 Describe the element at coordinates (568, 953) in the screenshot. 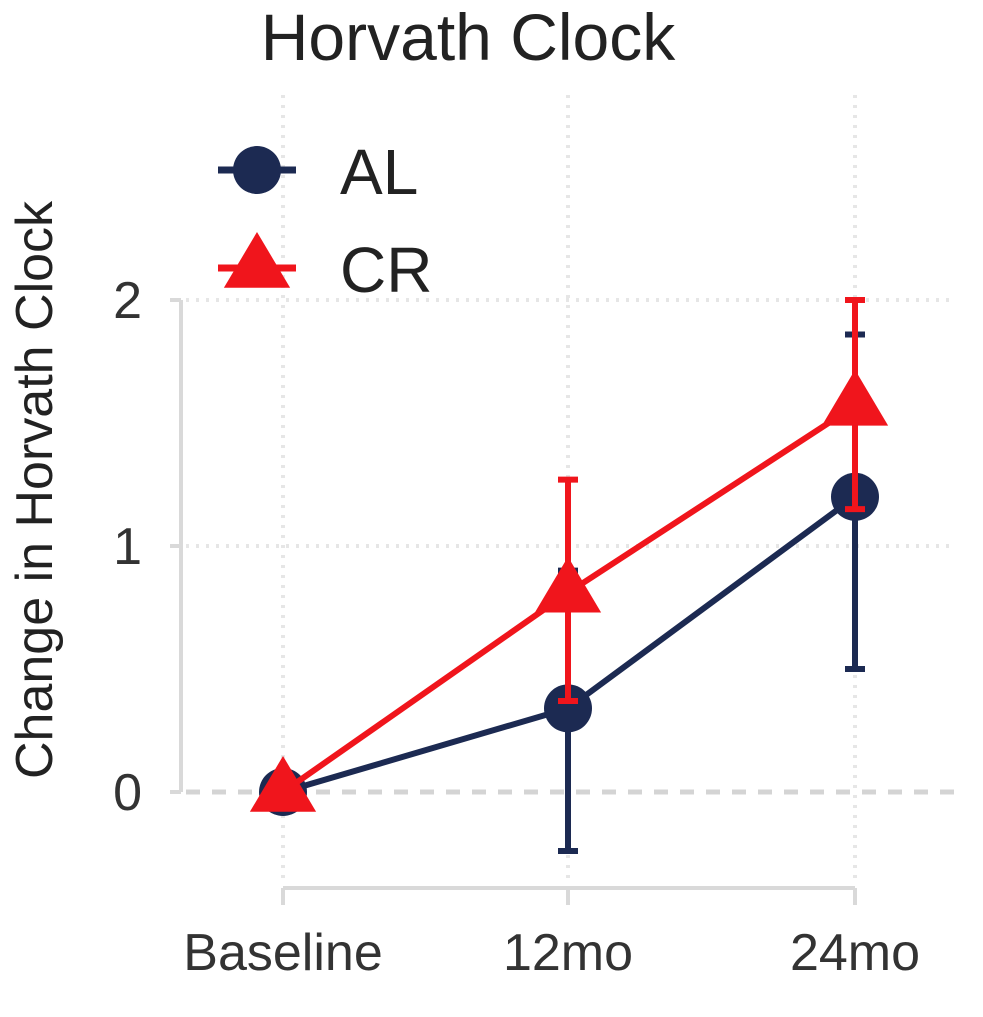

I see `x-tick-label-1: 12mo` at that location.